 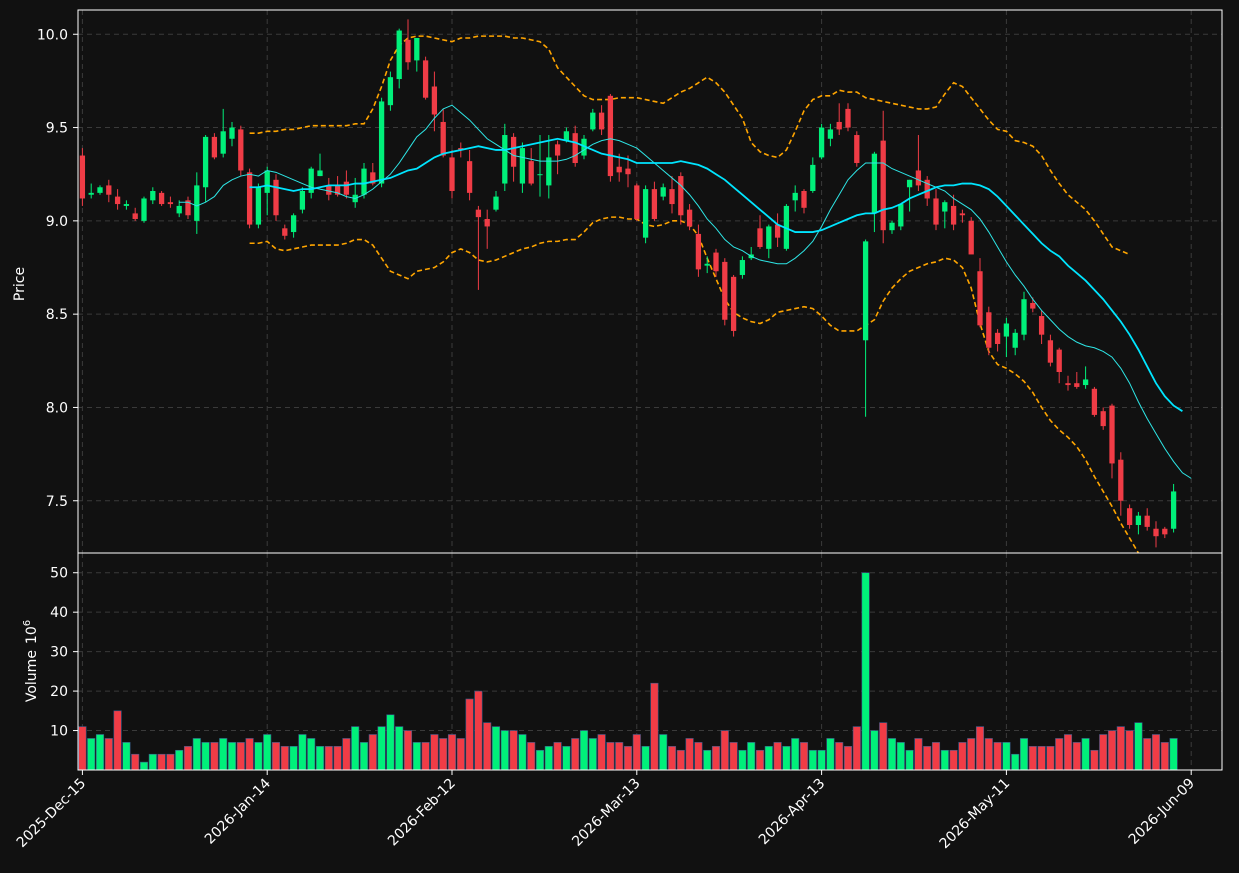 I want to click on volume-axis-label-base: 10, so click(x=32, y=635).